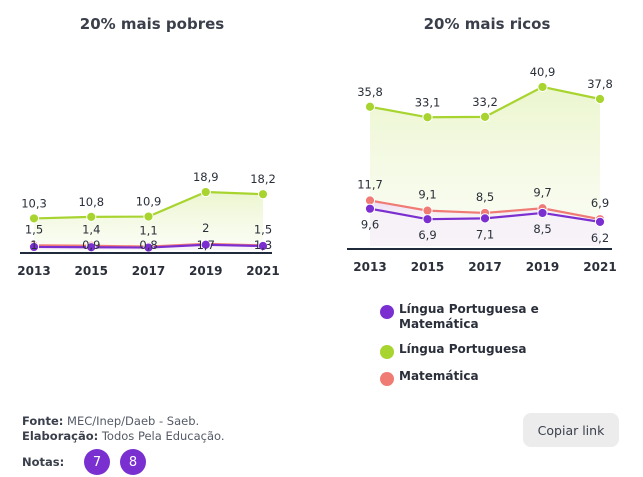 The image size is (643, 477). What do you see at coordinates (152, 24) in the screenshot?
I see `chart-title: 20% mais pobres` at bounding box center [152, 24].